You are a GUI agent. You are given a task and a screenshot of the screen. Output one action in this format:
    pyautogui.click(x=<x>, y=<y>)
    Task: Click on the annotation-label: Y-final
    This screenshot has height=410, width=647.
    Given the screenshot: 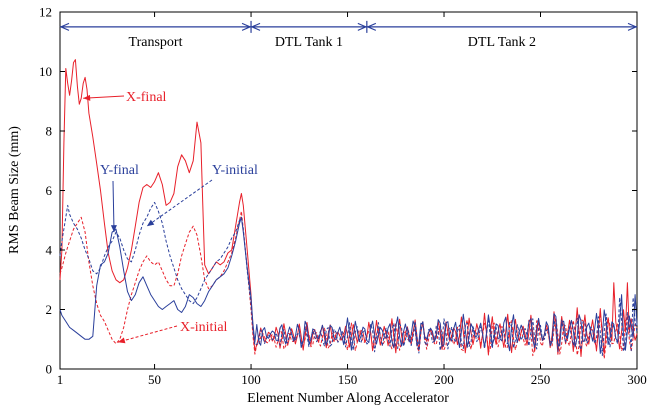 What is the action you would take?
    pyautogui.click(x=119, y=170)
    